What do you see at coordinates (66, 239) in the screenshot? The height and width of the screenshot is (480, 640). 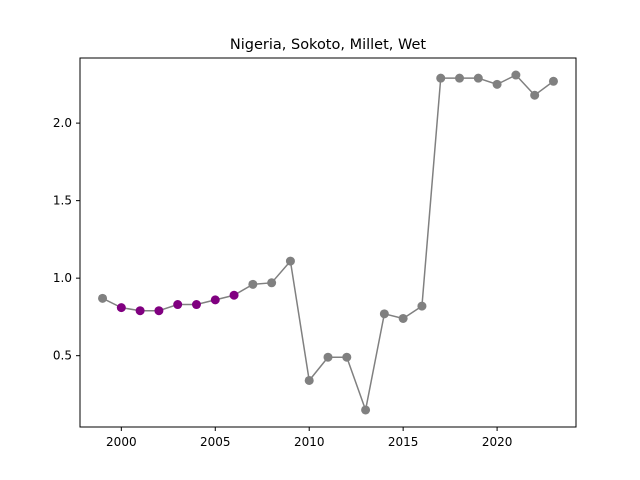 I see `y-axis: 0.5 1.0 1.5 2.0` at bounding box center [66, 239].